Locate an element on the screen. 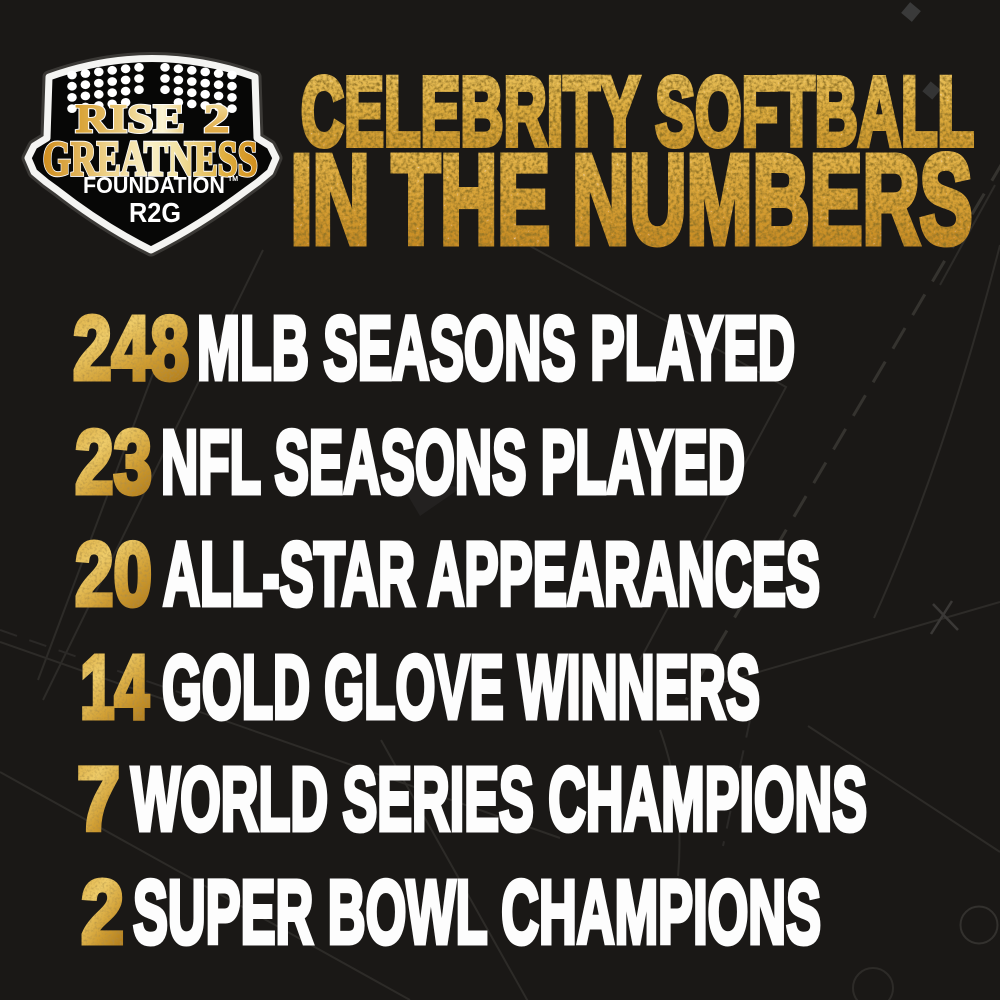 The height and width of the screenshot is (1000, 1000). svg-text: 14 is located at coordinates (114, 687).